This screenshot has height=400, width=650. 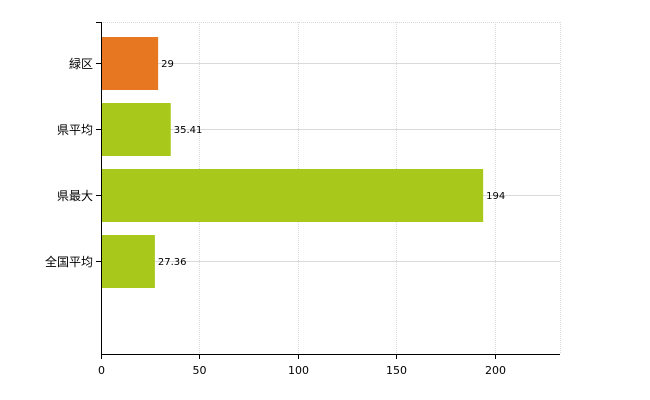 What do you see at coordinates (495, 196) in the screenshot?
I see `data-label: 194` at bounding box center [495, 196].